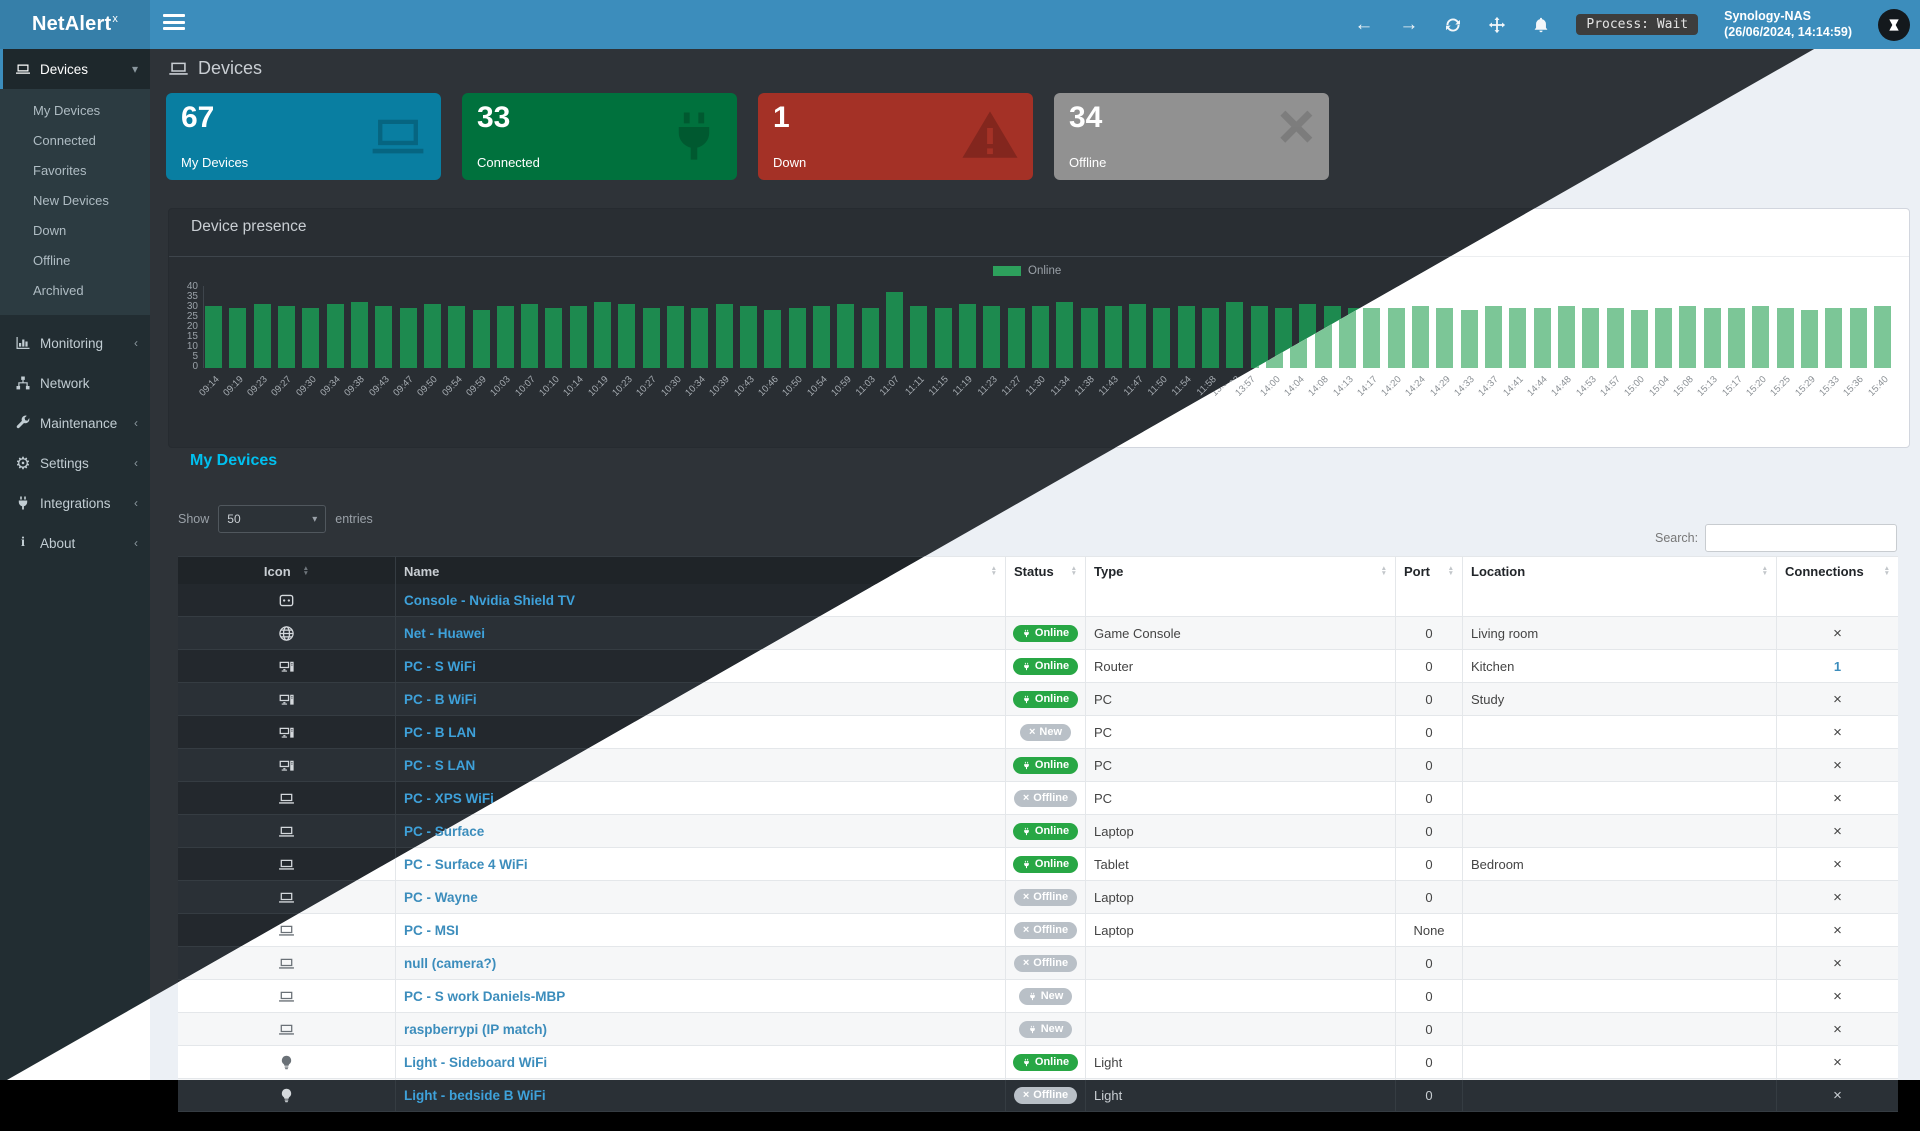 Image resolution: width=1920 pixels, height=1131 pixels. Describe the element at coordinates (75, 69) in the screenshot. I see `sidebar-item-devices: Devices ▾` at that location.